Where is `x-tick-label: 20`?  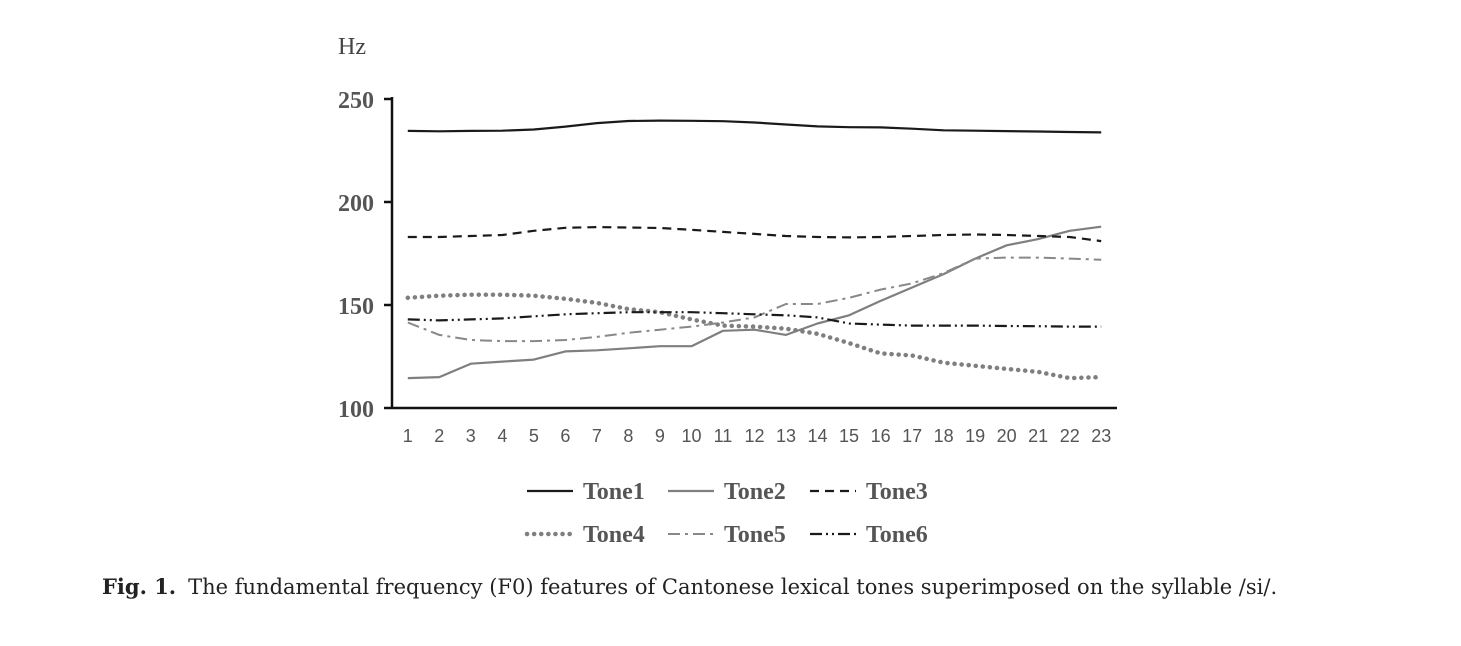
x-tick-label: 20 is located at coordinates (1007, 436).